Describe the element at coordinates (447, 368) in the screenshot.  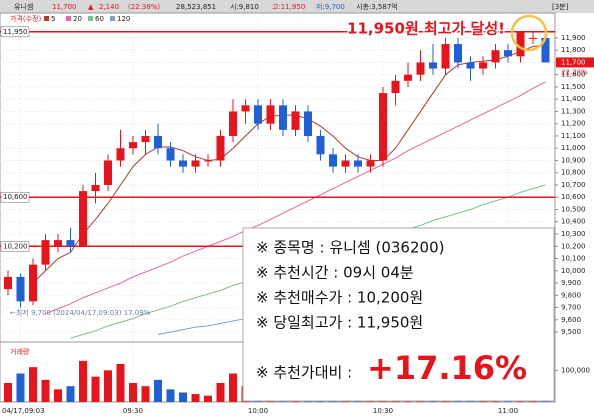
I see `ratio-value: +17.16%` at that location.